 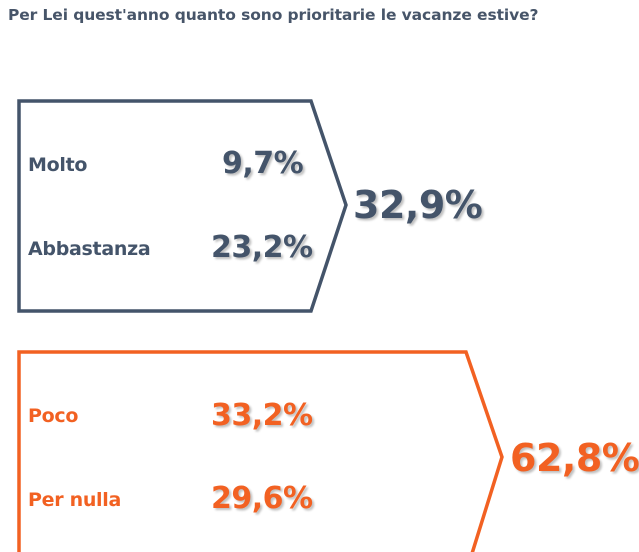 I want to click on label-per-nulla: Per nulla, so click(x=74, y=500).